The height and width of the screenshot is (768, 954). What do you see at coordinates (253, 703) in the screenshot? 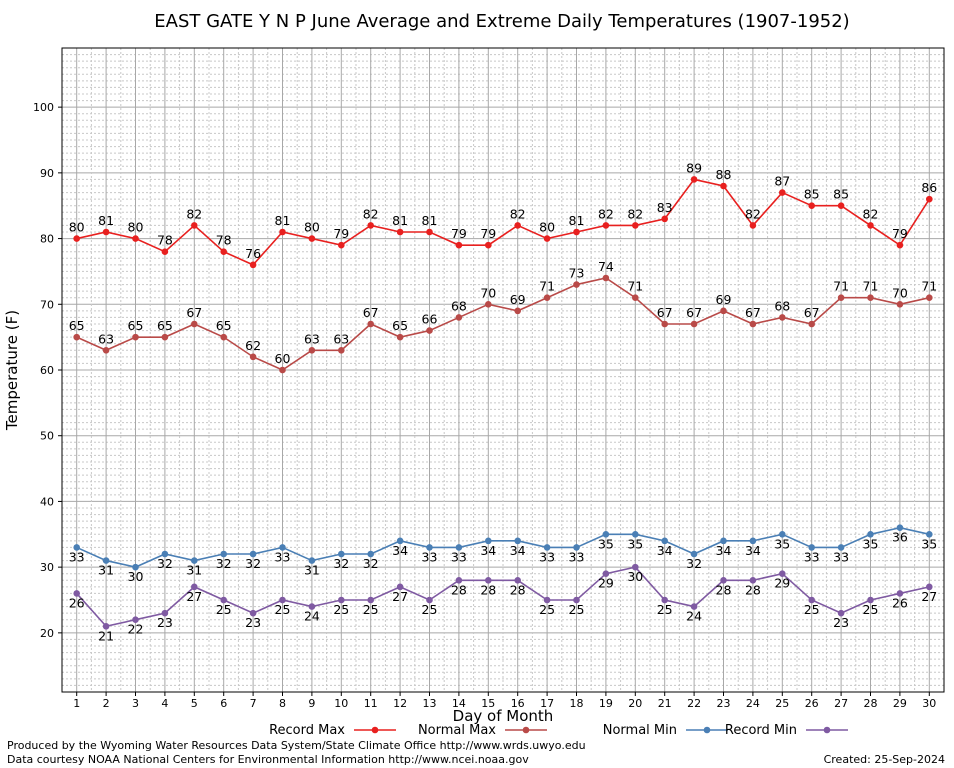
I see `x-tick-label: 7` at bounding box center [253, 703].